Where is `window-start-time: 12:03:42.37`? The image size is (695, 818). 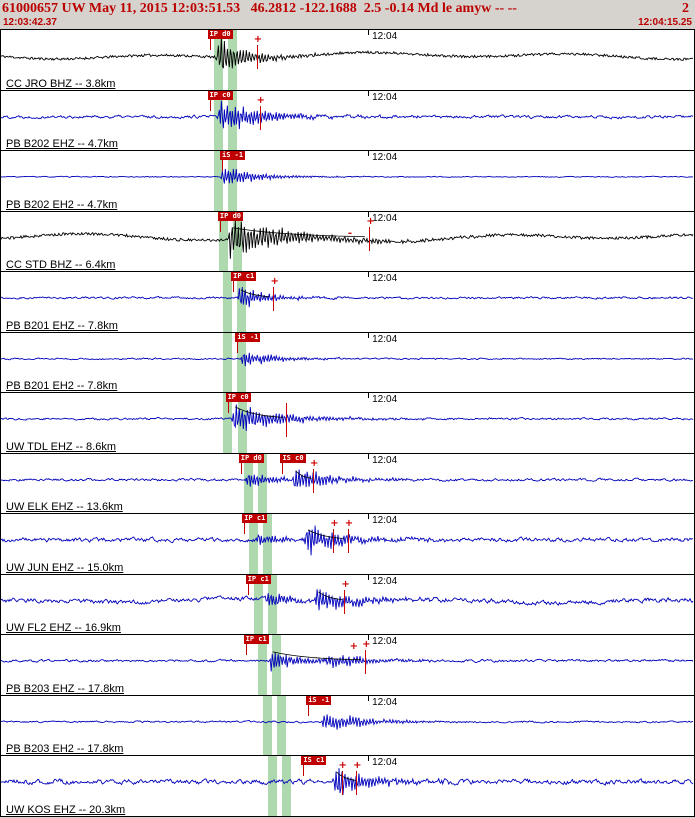 window-start-time: 12:03:42.37 is located at coordinates (30, 22).